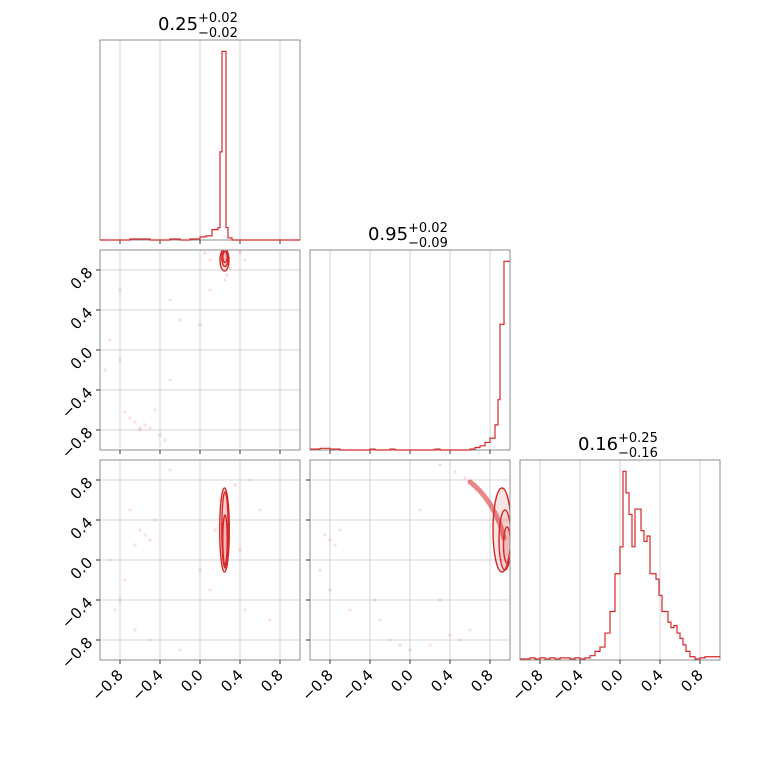 This screenshot has width=760, height=760. What do you see at coordinates (620, 547) in the screenshot?
I see `histogram-panel-p3: 0.16 +0.25−0.16` at bounding box center [620, 547].